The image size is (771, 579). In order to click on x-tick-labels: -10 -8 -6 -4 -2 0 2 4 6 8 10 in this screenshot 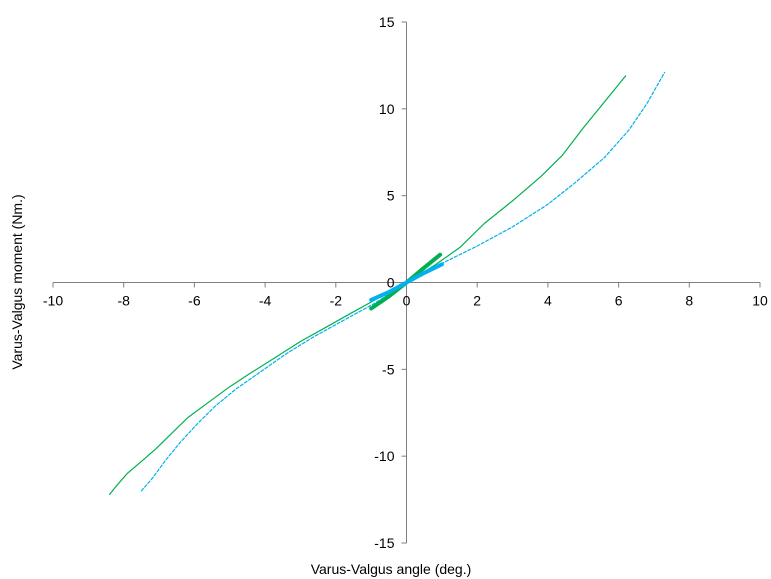, I will do `click(405, 301)`.